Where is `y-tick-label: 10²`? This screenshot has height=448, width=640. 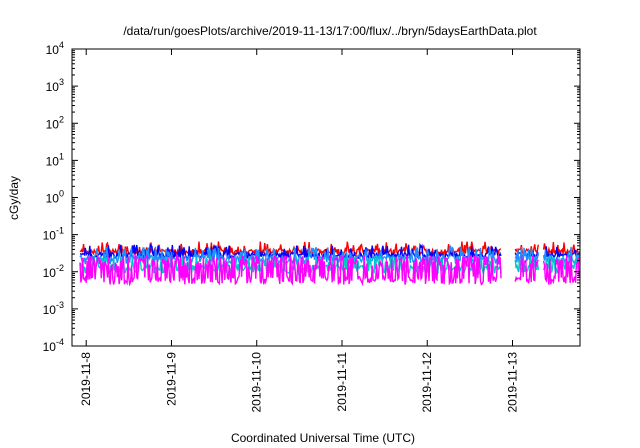
y-tick-label: 10² is located at coordinates (55, 122).